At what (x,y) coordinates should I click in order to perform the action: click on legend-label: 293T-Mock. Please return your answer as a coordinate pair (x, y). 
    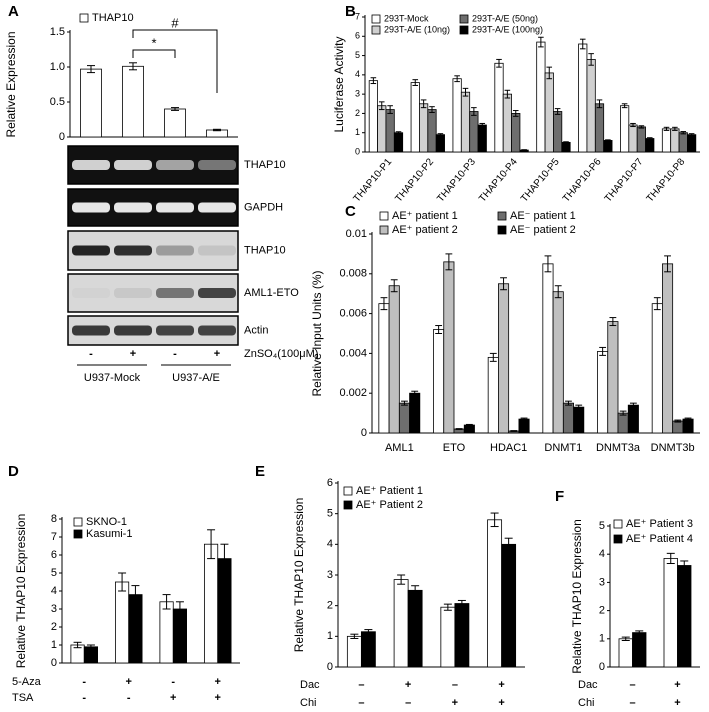
    Looking at the image, I should click on (406, 18).